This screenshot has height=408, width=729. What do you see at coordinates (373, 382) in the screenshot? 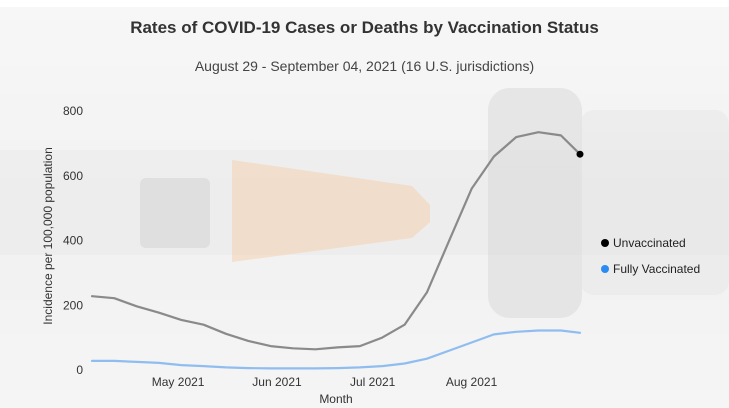
I see `x-tick-label: Jul 2021` at bounding box center [373, 382].